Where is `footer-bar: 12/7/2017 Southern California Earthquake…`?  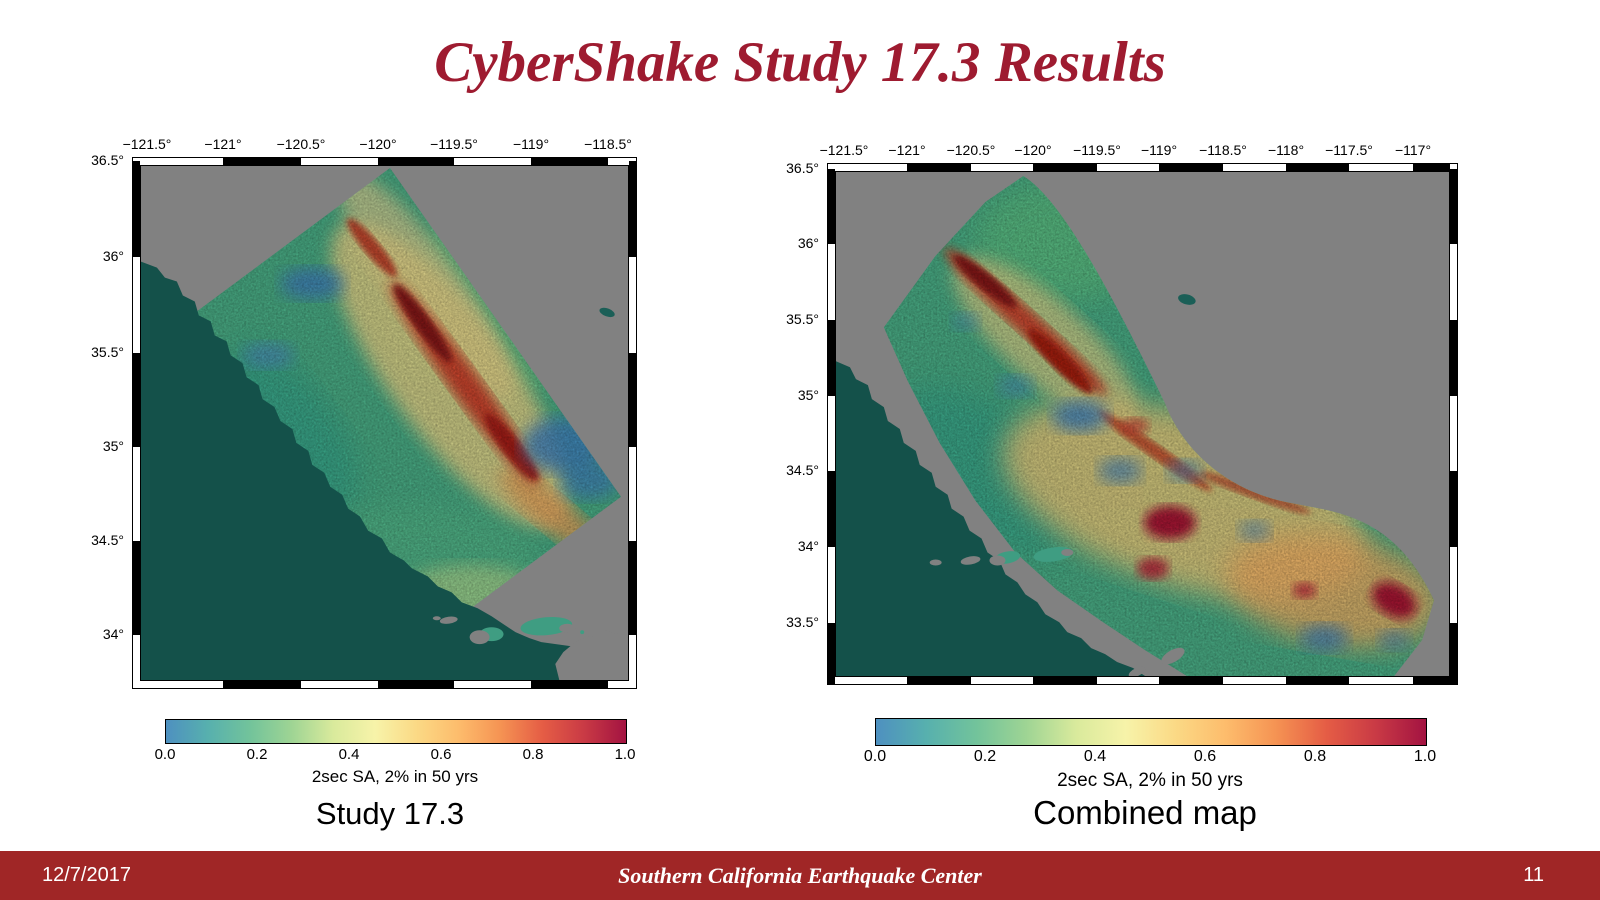
footer-bar: 12/7/2017 Southern California Earthquake… is located at coordinates (800, 875).